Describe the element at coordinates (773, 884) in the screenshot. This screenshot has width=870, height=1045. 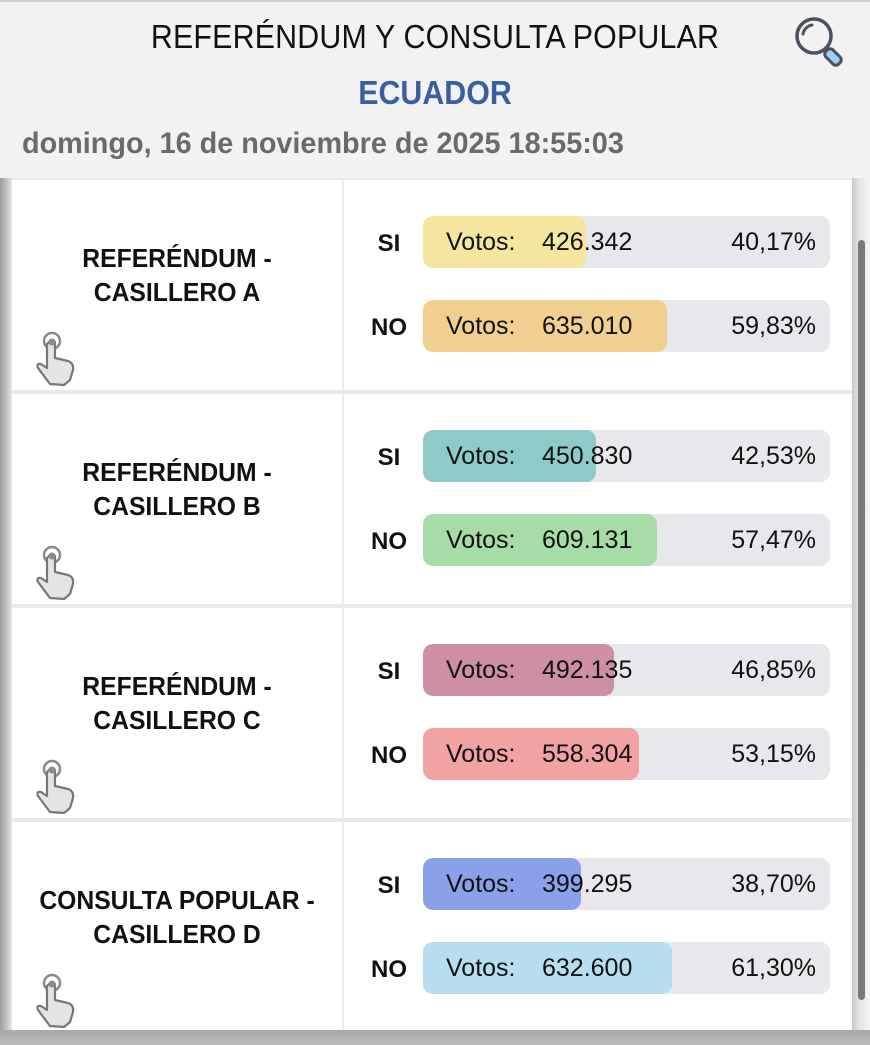
I see `percent-value: 38,70%` at that location.